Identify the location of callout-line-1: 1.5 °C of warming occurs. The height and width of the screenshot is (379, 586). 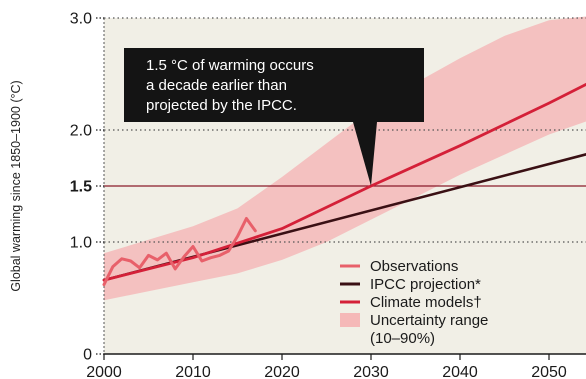
(230, 65).